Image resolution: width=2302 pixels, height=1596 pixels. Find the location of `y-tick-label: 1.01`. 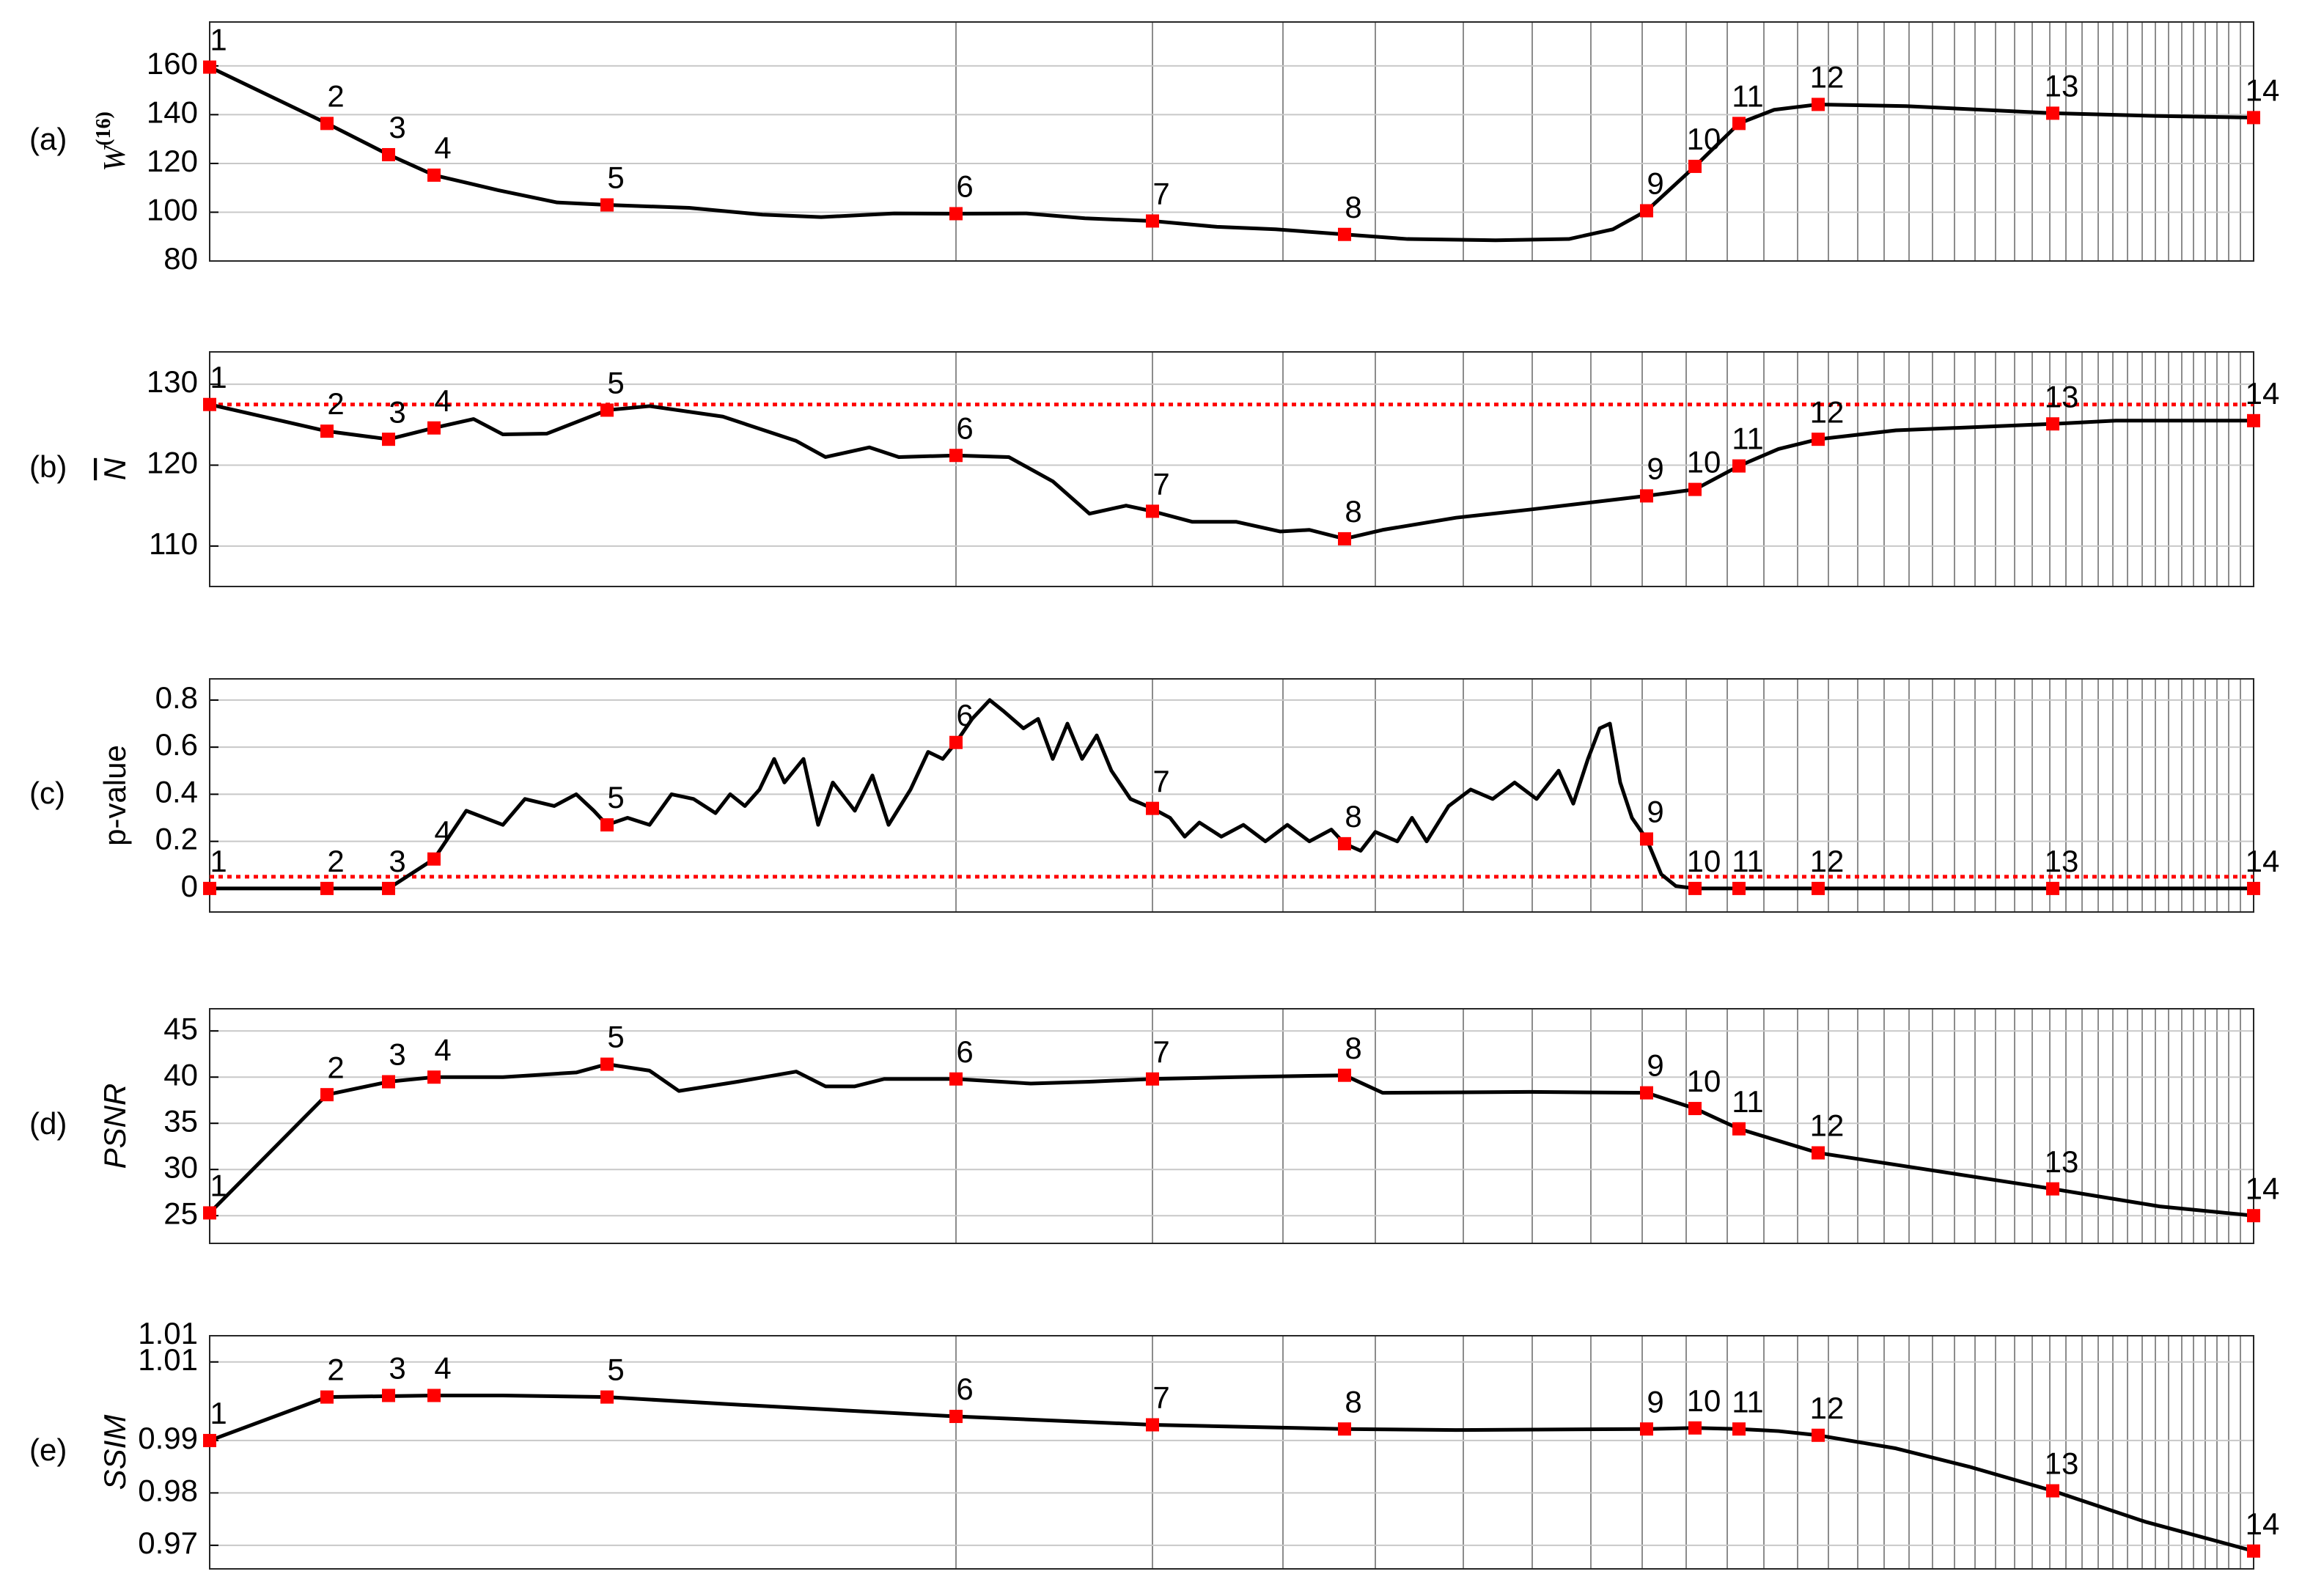

y-tick-label: 1.01 is located at coordinates (168, 1333).